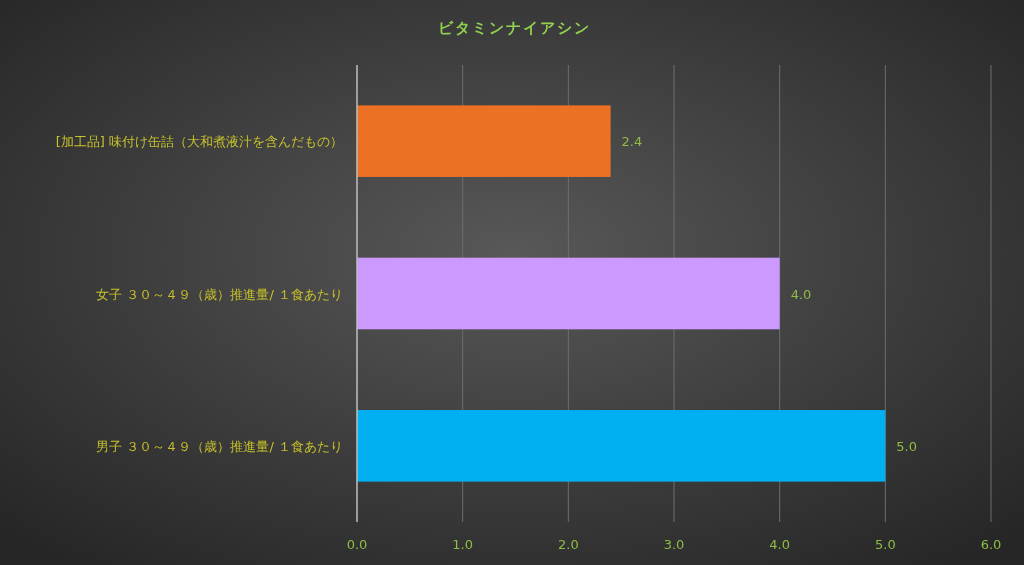 This screenshot has height=565, width=1024. Describe the element at coordinates (780, 544) in the screenshot. I see `x-tick-label: 4.0` at that location.